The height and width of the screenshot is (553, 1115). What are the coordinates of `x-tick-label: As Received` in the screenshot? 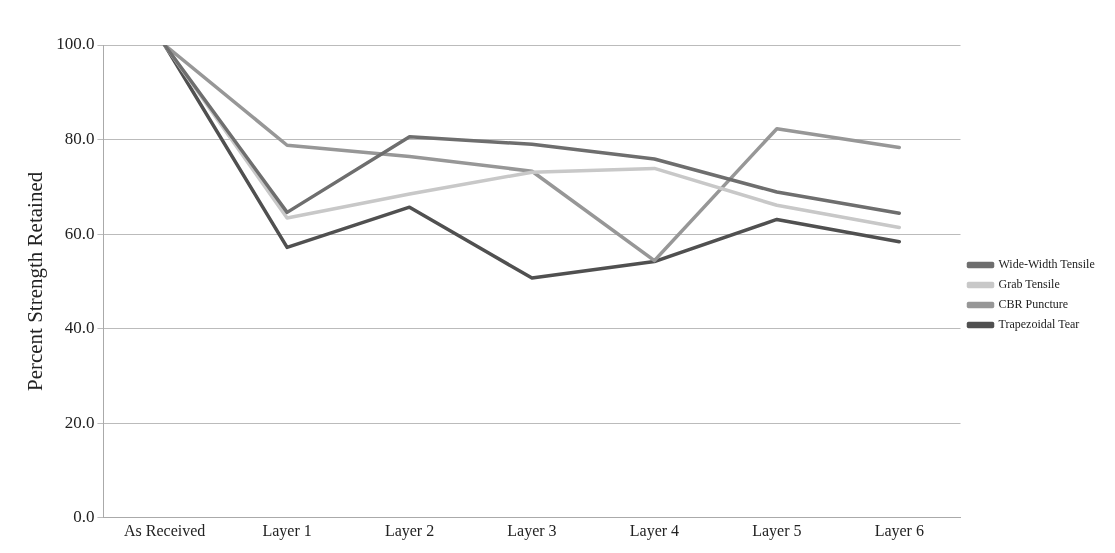 It's located at (165, 530).